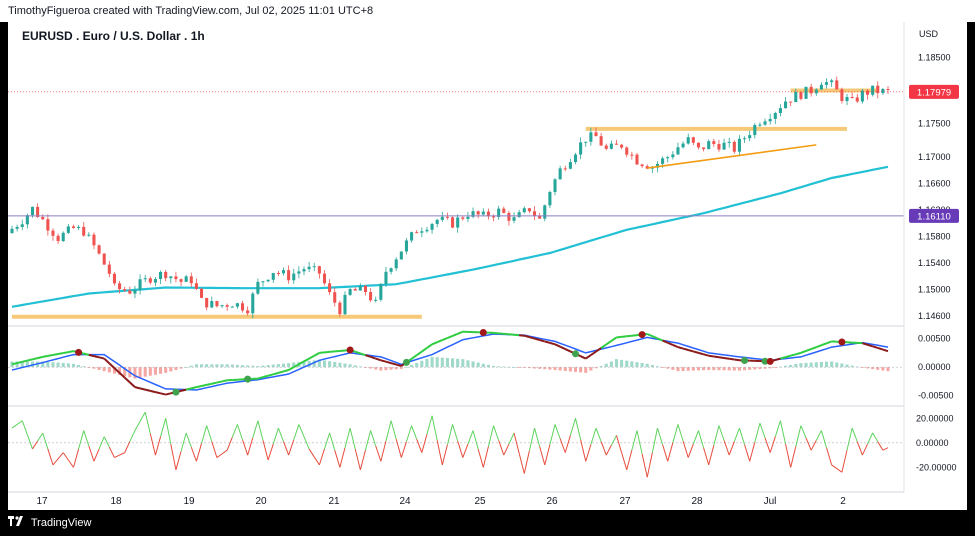 The height and width of the screenshot is (536, 975). What do you see at coordinates (934, 290) in the screenshot?
I see `price-tick-label: 1.15000` at bounding box center [934, 290].